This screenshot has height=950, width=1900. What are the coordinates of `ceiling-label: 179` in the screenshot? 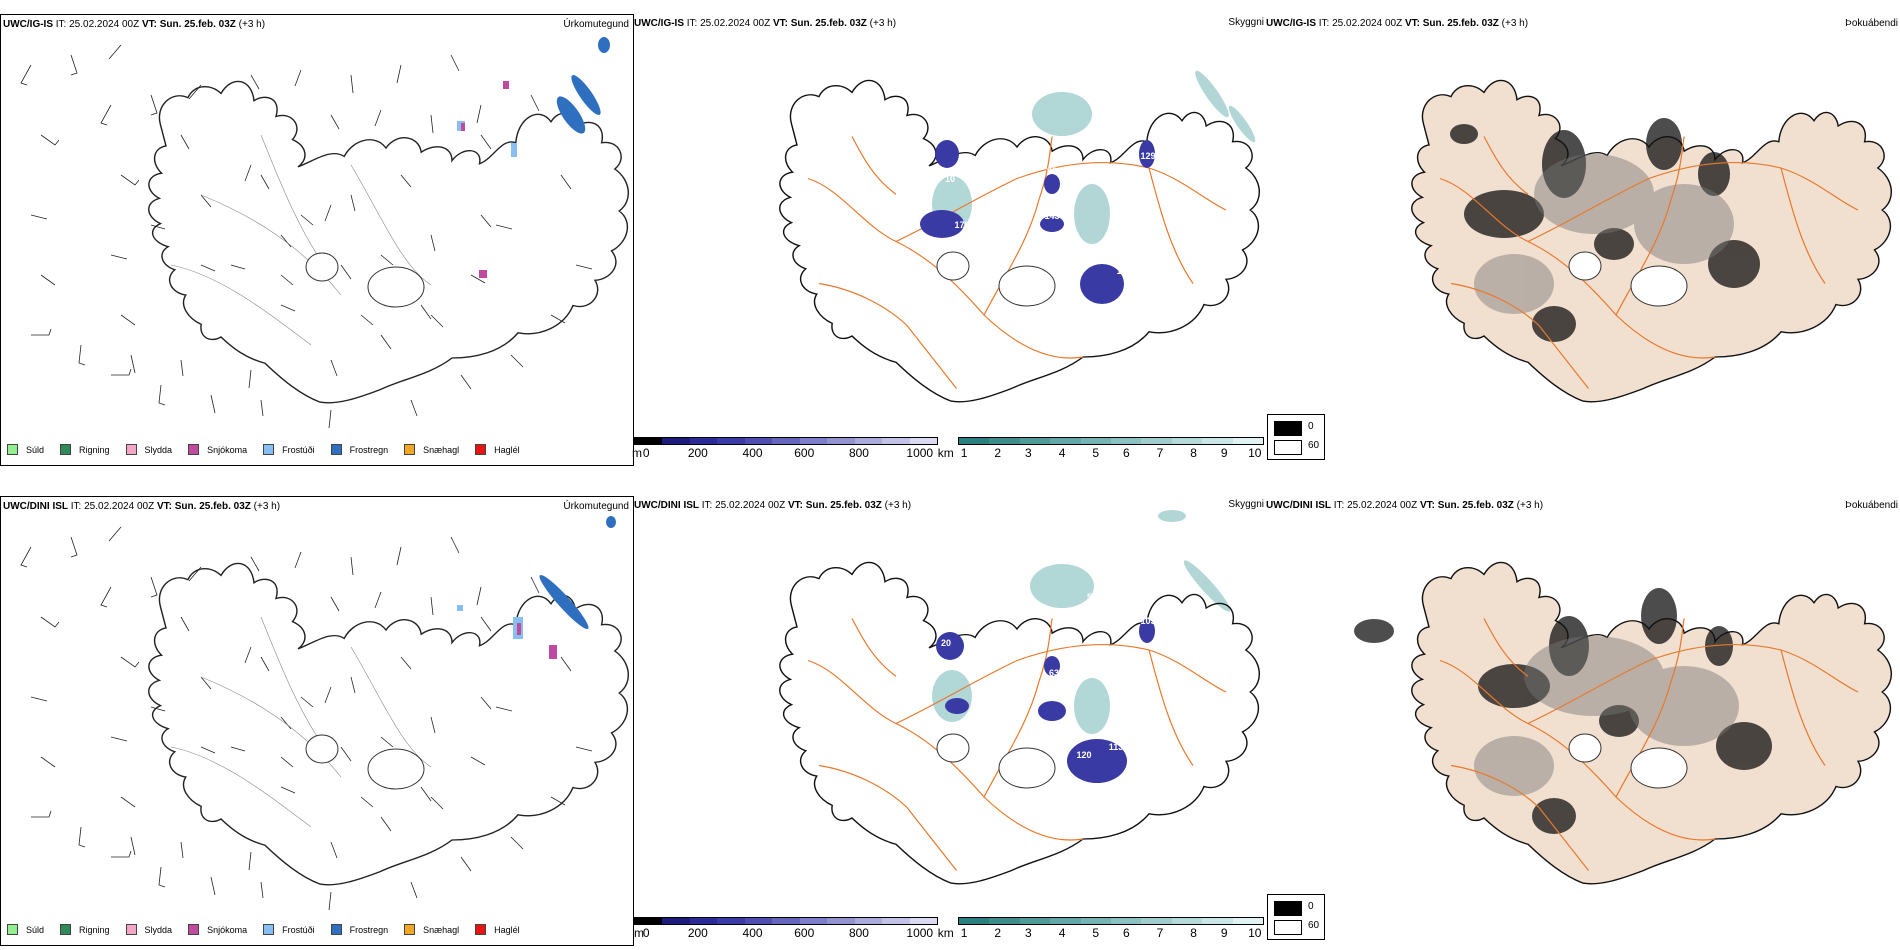 It's located at (961, 225).